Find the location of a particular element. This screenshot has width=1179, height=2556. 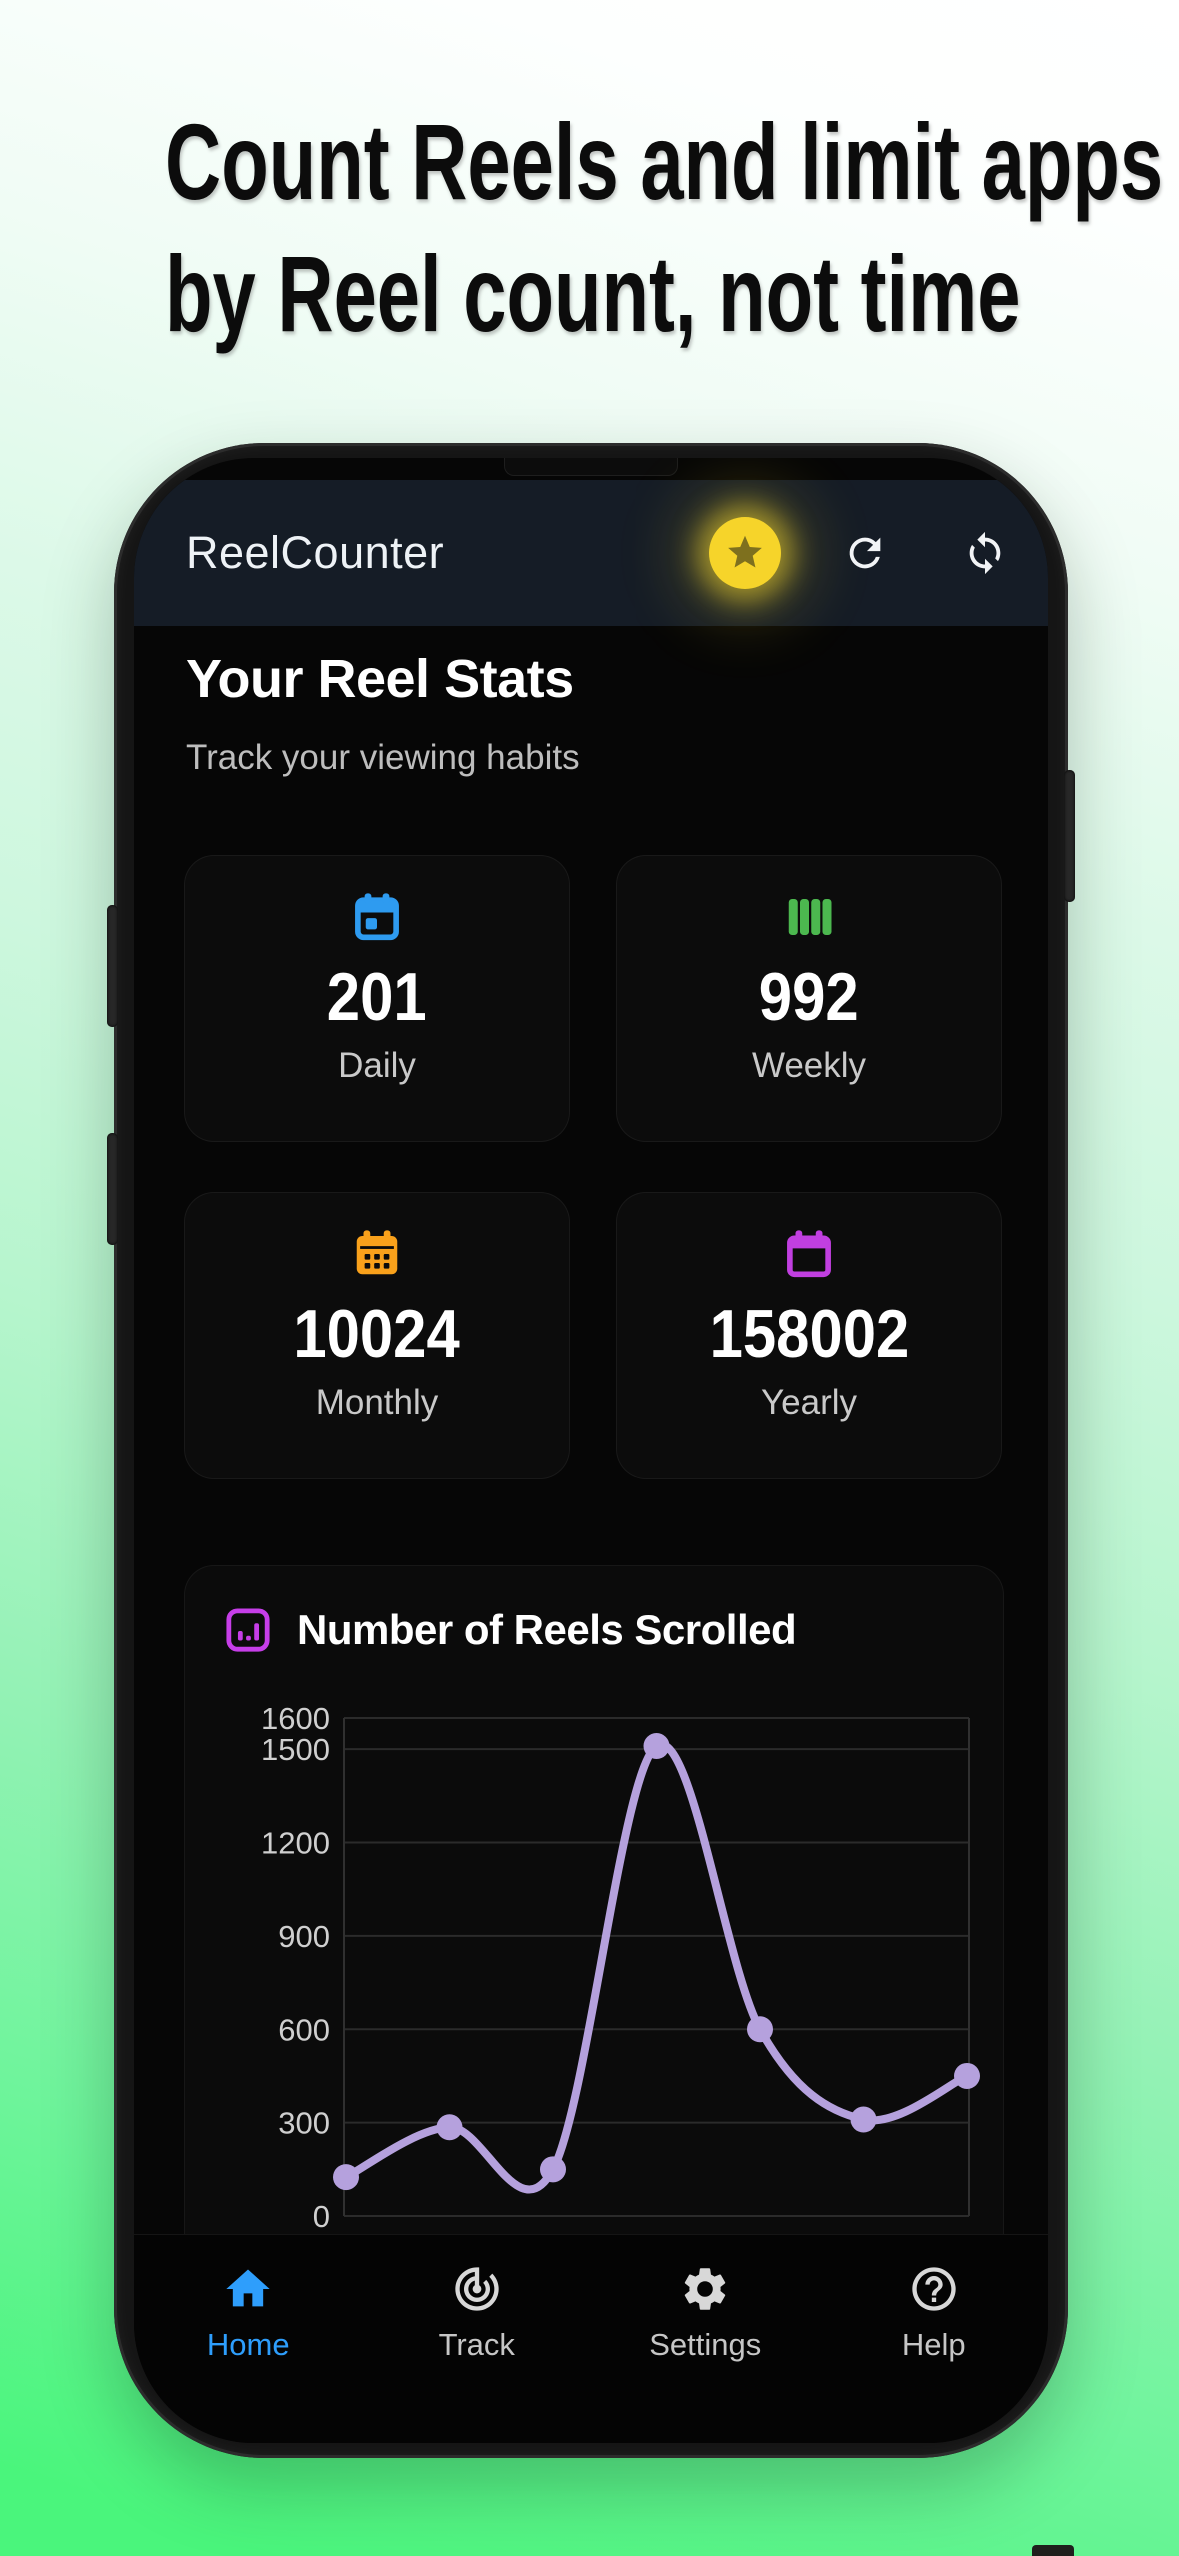

svg-text: 900 is located at coordinates (304, 1936).